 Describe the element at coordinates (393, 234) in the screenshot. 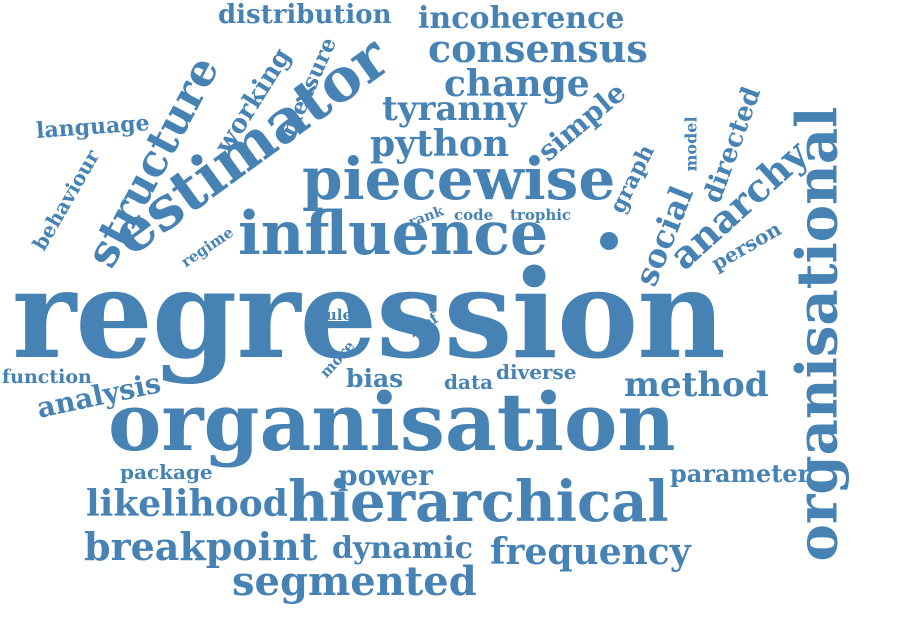

I see `word-influence: influence` at that location.